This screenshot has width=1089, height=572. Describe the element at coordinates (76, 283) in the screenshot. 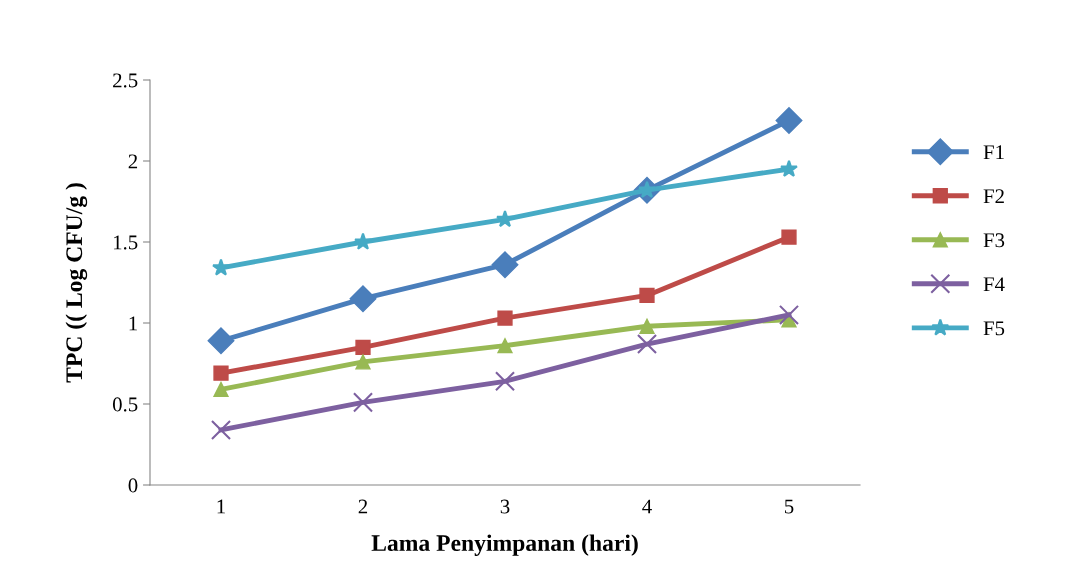

I see `y-axis-title: TPC (( Log CFU/g )` at that location.